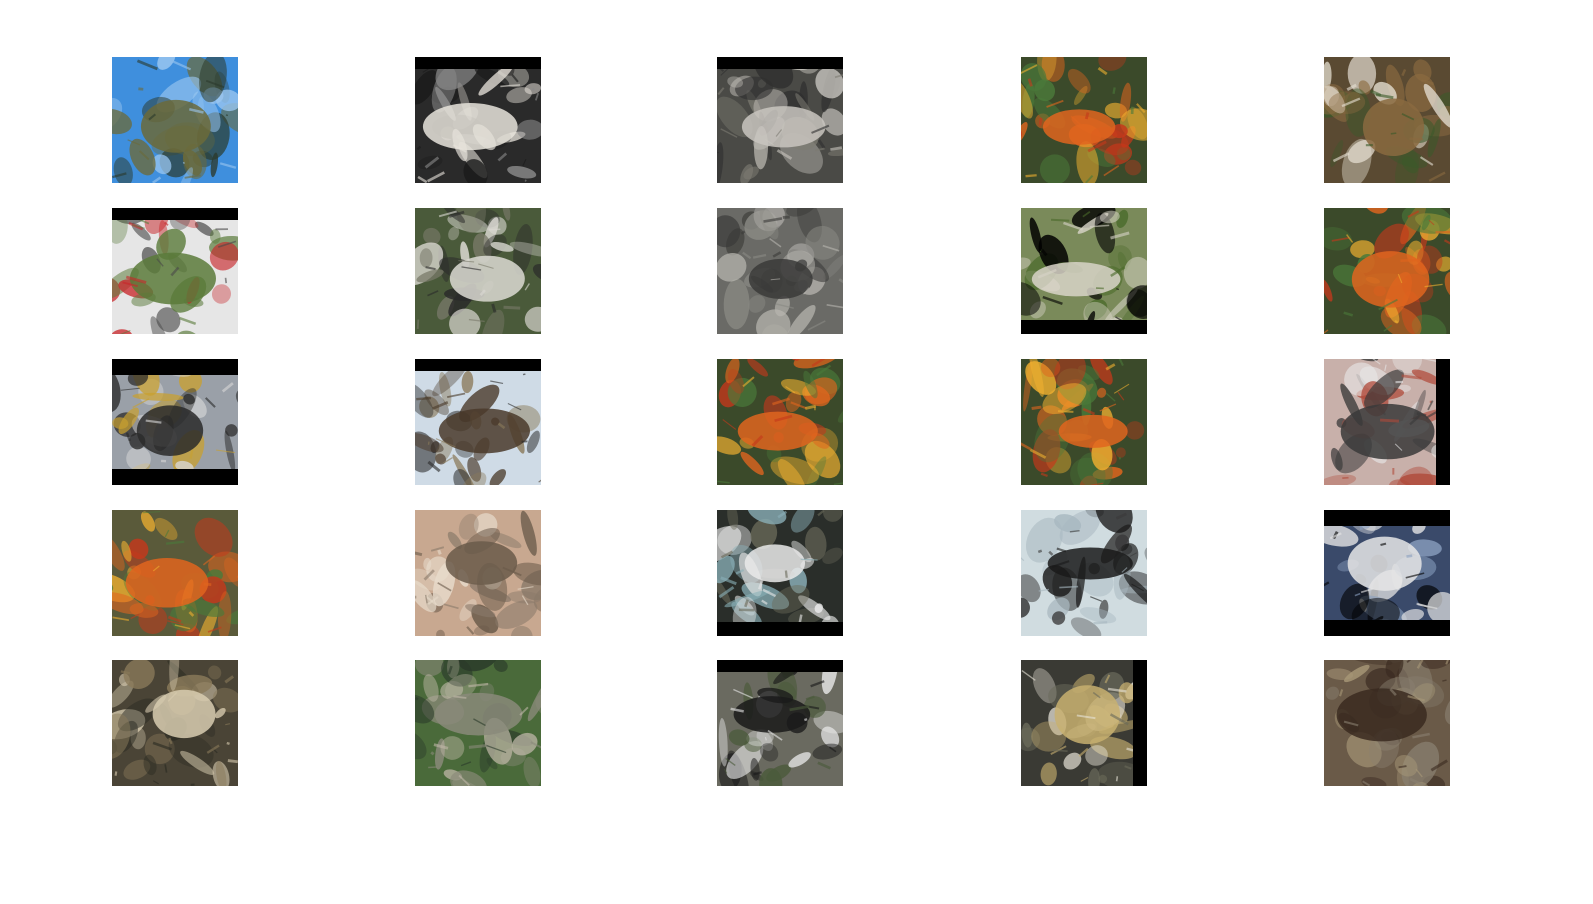 This screenshot has height=904, width=1593. What do you see at coordinates (1387, 518) in the screenshot?
I see `letterbox-bar` at bounding box center [1387, 518].